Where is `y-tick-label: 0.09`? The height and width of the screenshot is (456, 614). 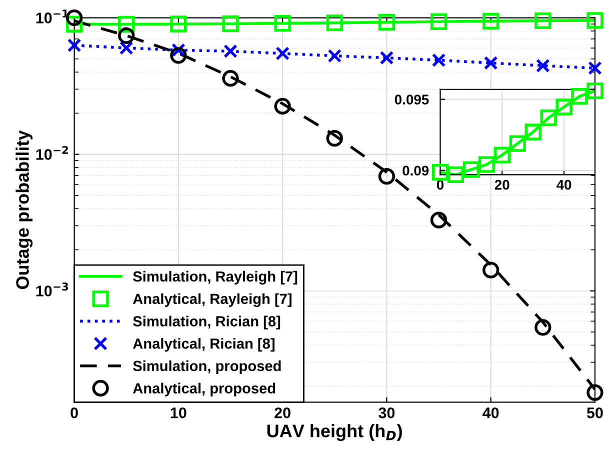 y-tick-label: 0.09 is located at coordinates (415, 171).